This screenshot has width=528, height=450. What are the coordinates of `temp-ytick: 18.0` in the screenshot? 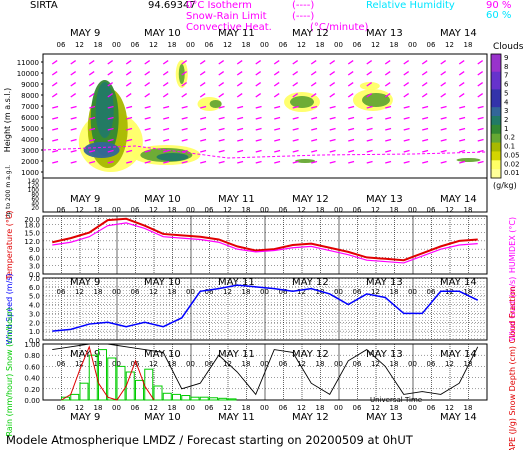 It's located at (32, 225).